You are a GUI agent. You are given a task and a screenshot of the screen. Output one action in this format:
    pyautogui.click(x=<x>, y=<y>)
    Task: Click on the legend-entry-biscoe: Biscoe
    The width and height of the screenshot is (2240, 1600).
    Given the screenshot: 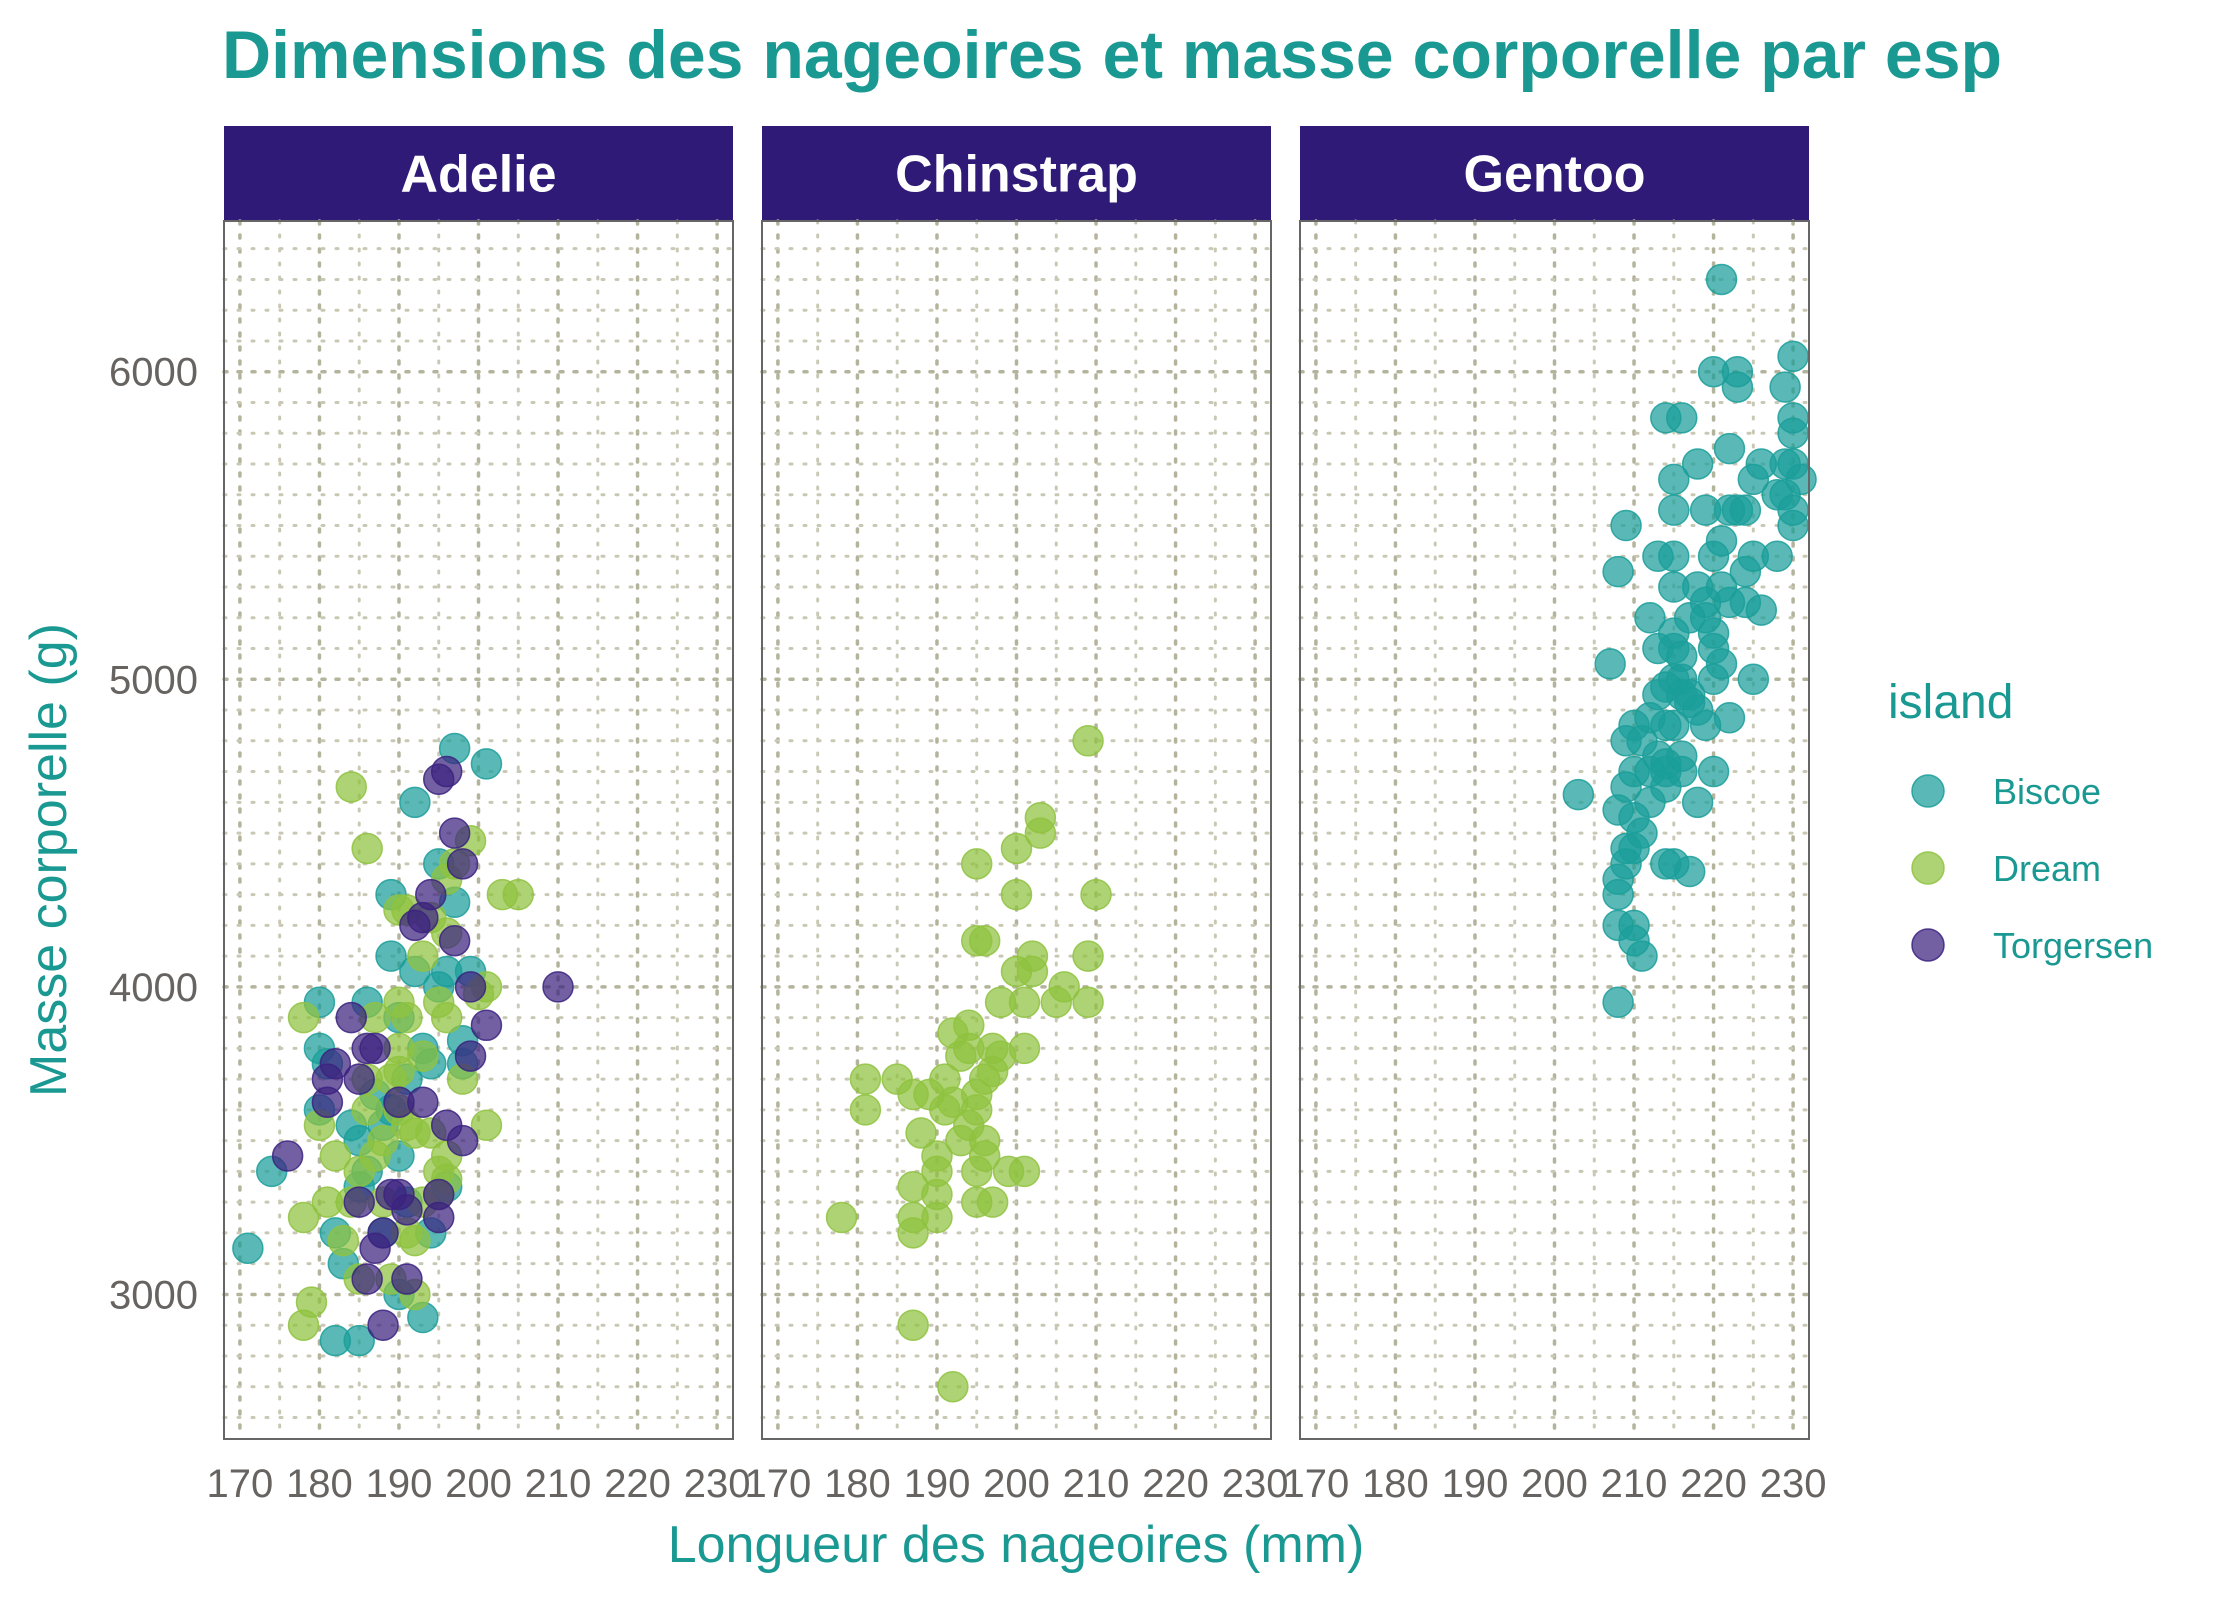 What is the action you would take?
    pyautogui.click(x=2006, y=791)
    